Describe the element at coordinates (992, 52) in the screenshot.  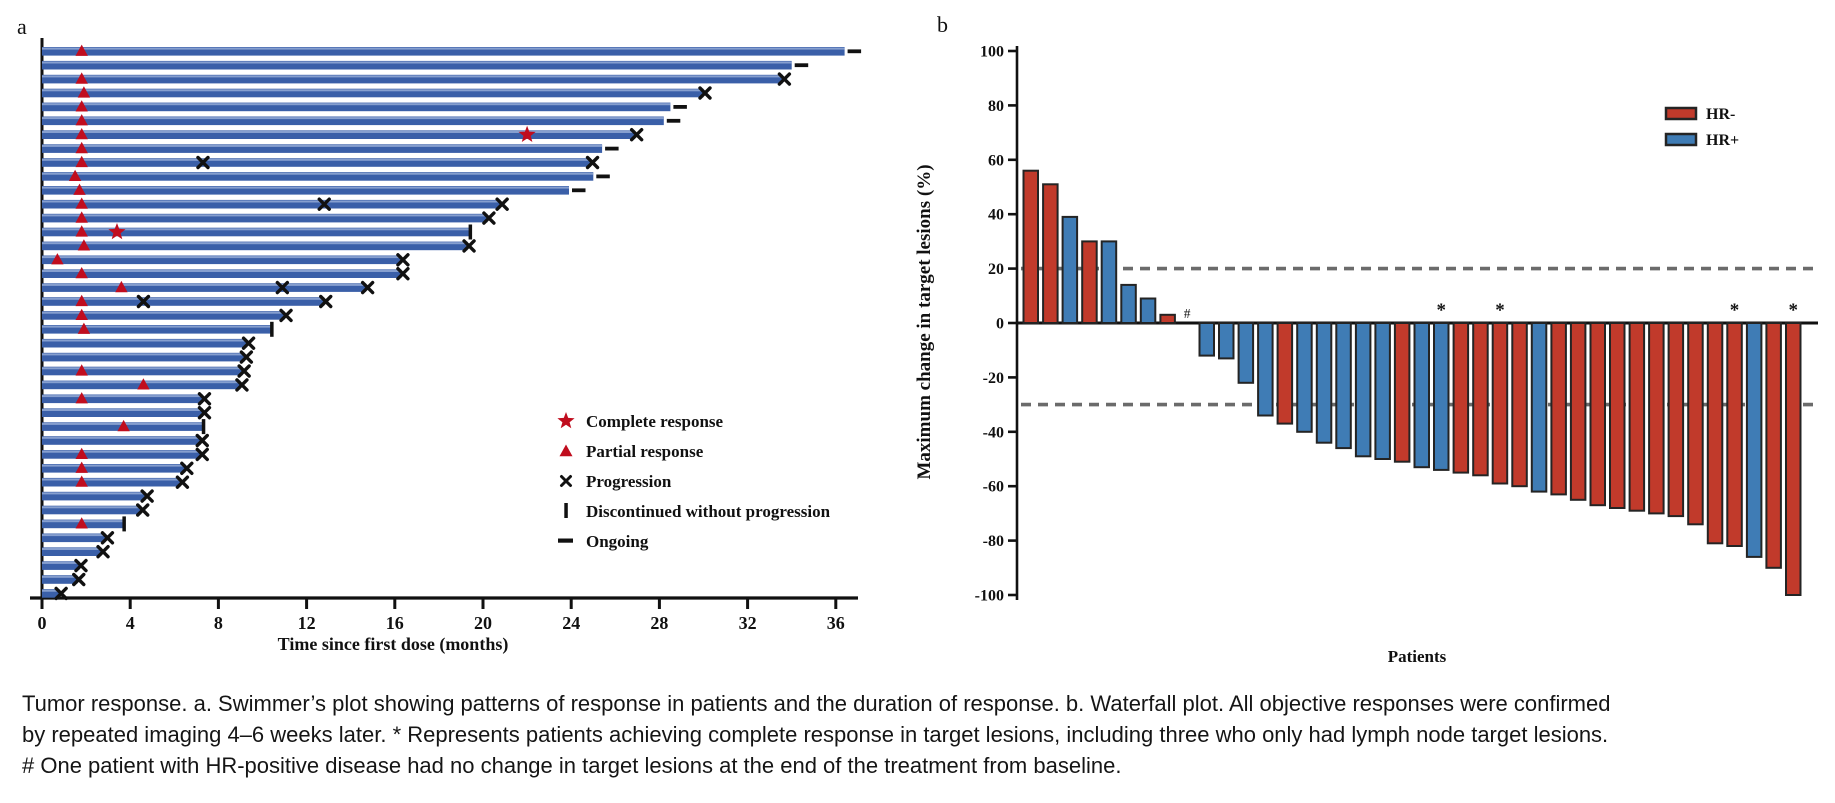
I see `waterfall-ytick-label: 100` at that location.